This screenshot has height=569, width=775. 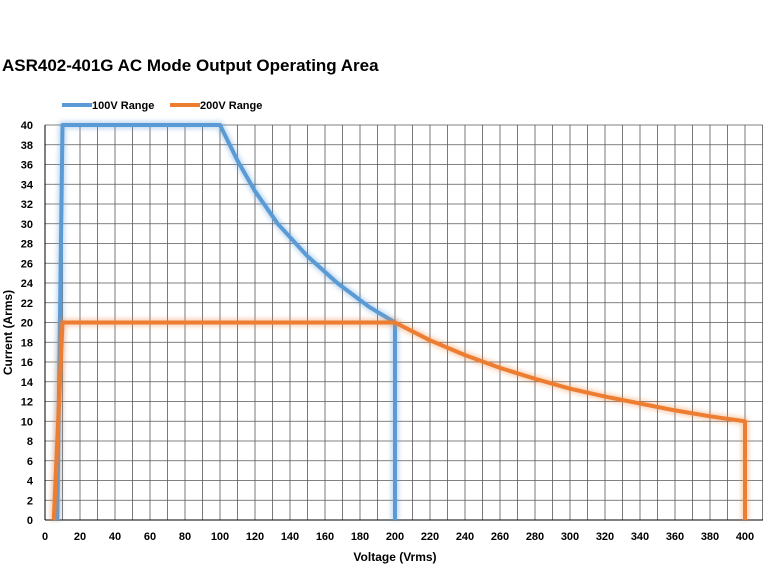 I want to click on x-tick-label: 100, so click(x=220, y=537).